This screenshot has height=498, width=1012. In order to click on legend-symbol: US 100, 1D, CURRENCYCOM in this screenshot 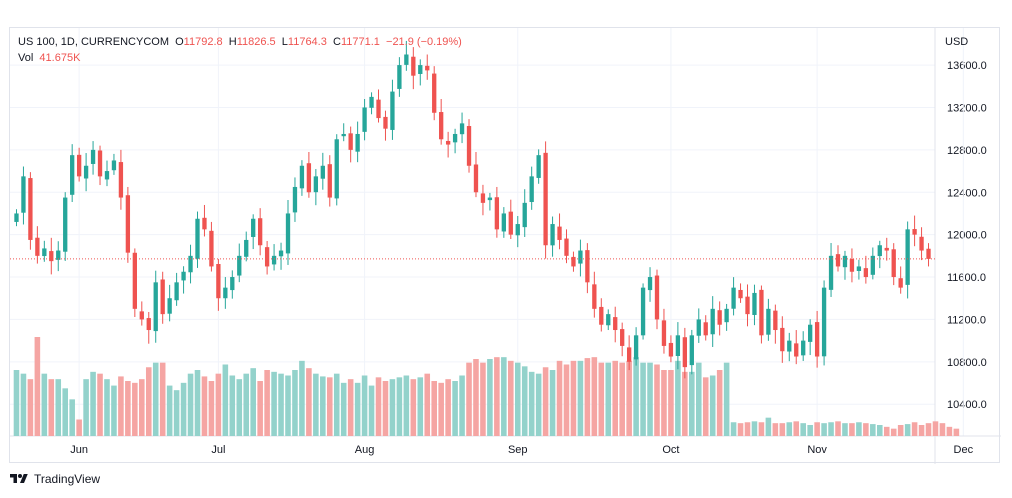, I will do `click(93, 42)`.